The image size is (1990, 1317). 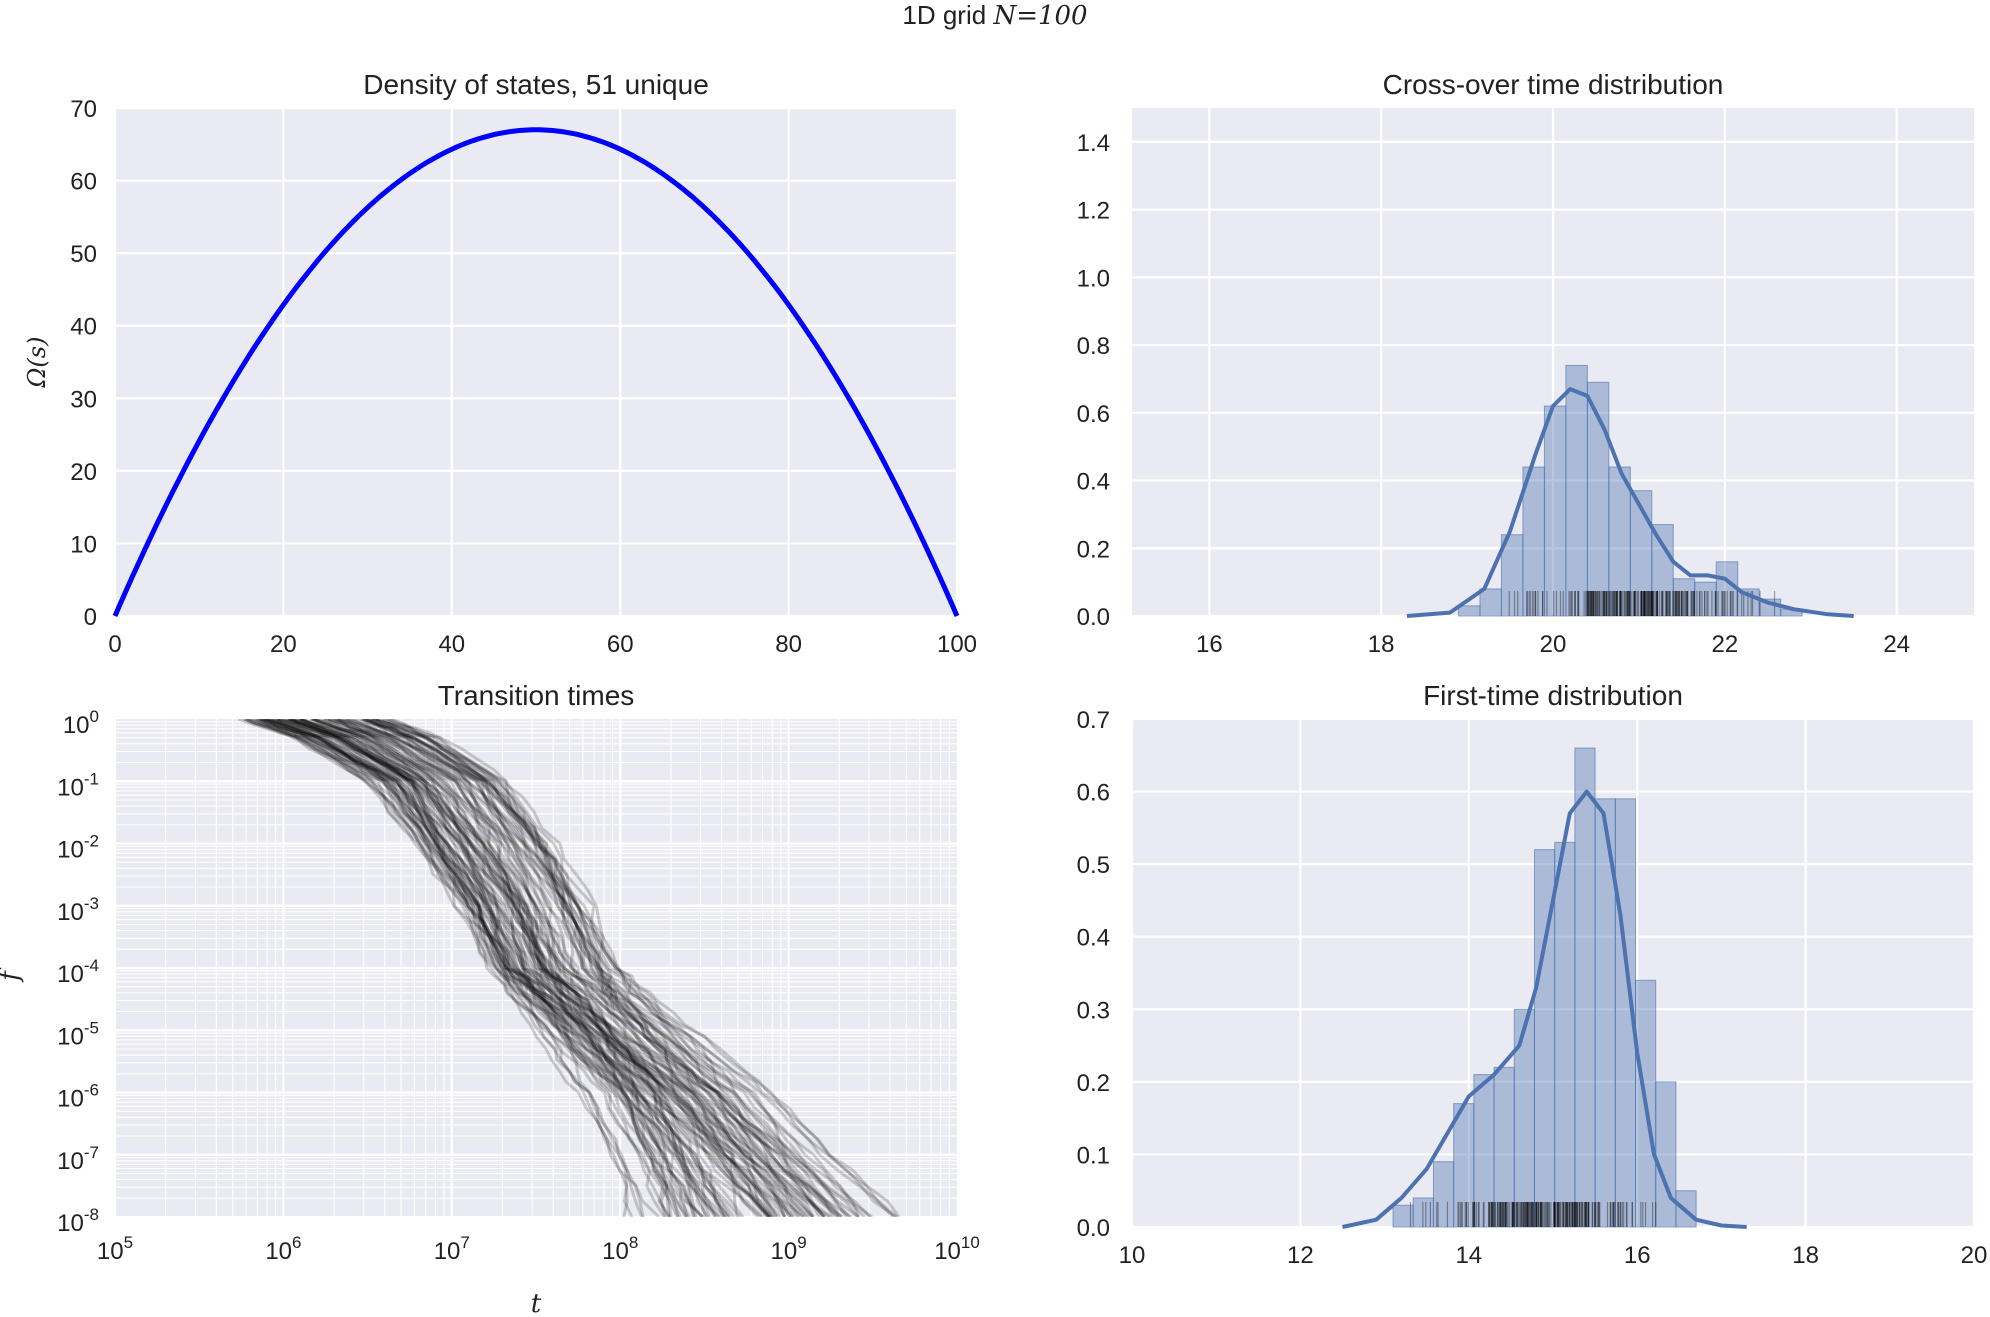 I want to click on cross-xtick-label: 22, so click(x=1724, y=644).